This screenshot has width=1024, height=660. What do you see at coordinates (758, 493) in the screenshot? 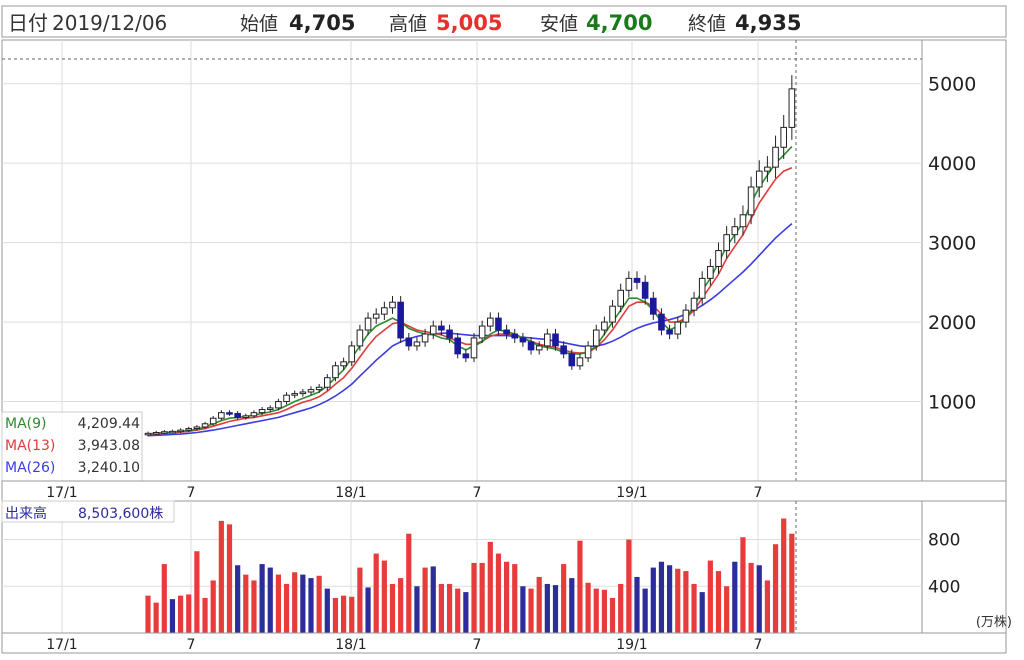
I see `x-tick-top-5: 7` at bounding box center [758, 493].